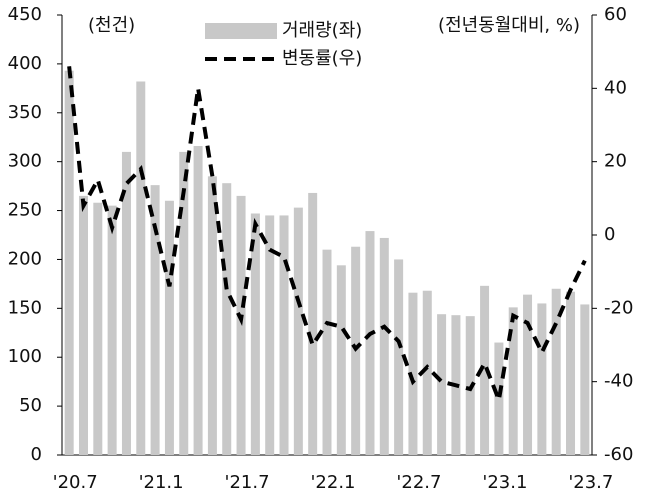 This screenshot has width=656, height=500. I want to click on y-tick-label: 150, so click(25, 307).